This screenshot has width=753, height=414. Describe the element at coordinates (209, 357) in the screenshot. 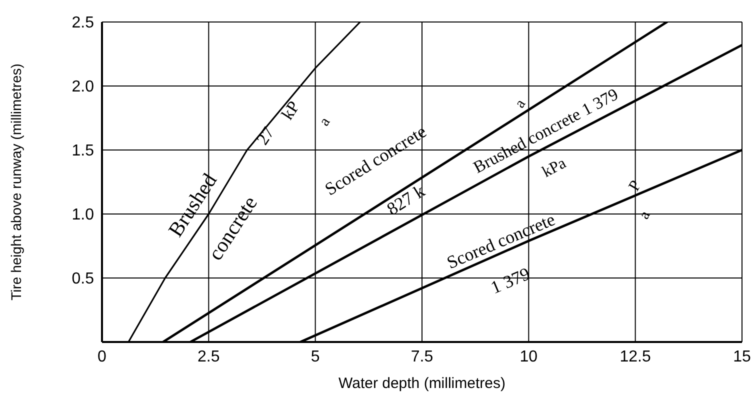

I see `x-tick-label: 2.5` at that location.